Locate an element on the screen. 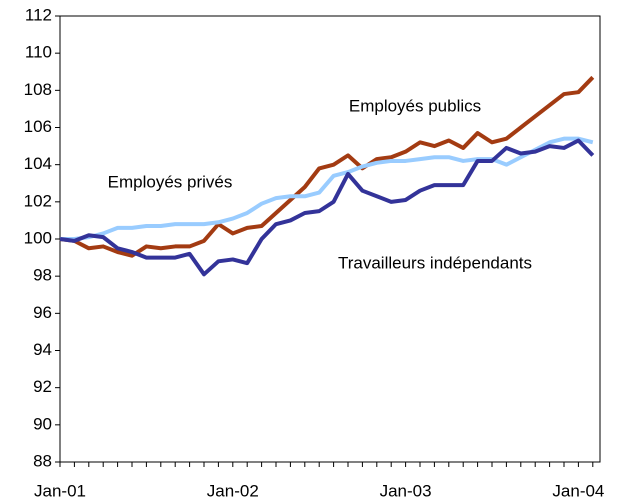 This screenshot has height=504, width=621. x-tick-label: Jan-04 is located at coordinates (578, 490).